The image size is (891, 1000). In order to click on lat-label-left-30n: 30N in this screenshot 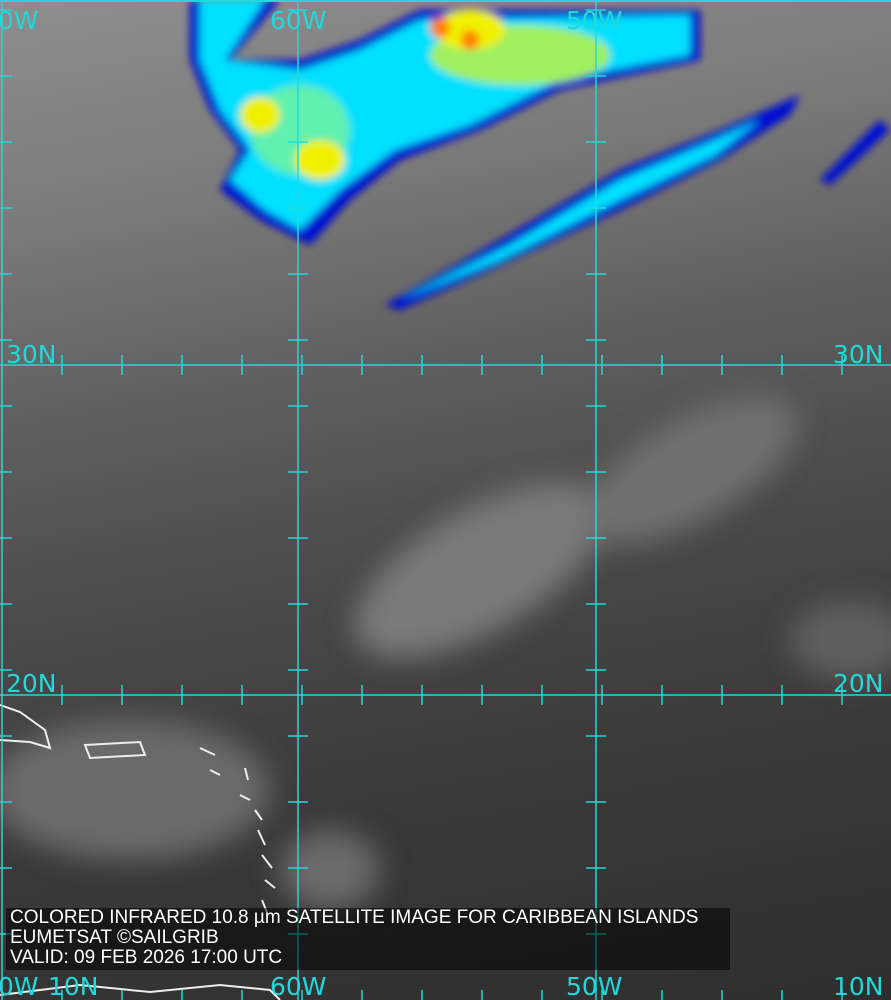, I will do `click(31, 354)`.